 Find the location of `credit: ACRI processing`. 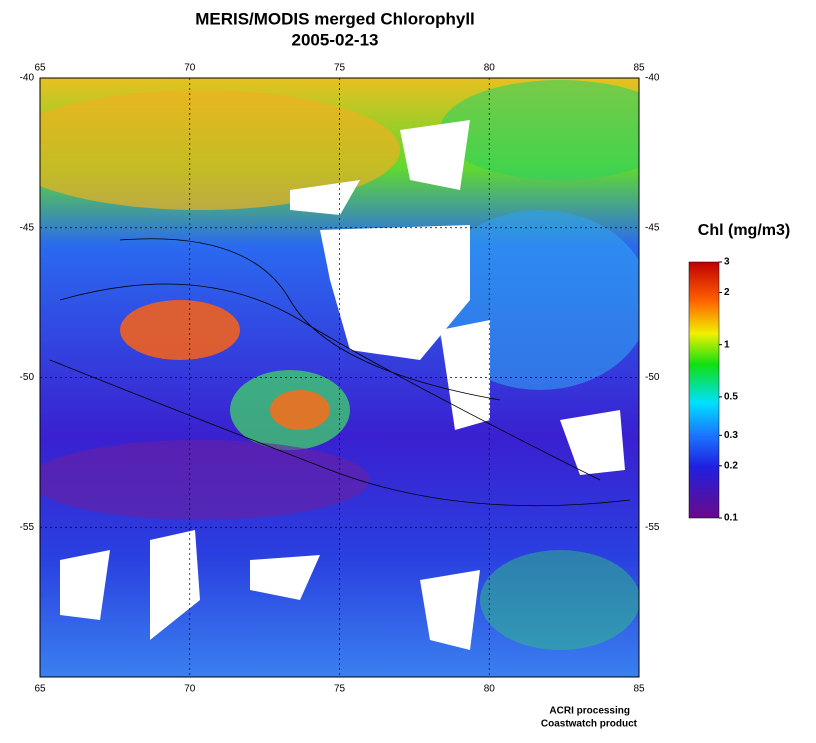

credit: ACRI processing is located at coordinates (589, 711).